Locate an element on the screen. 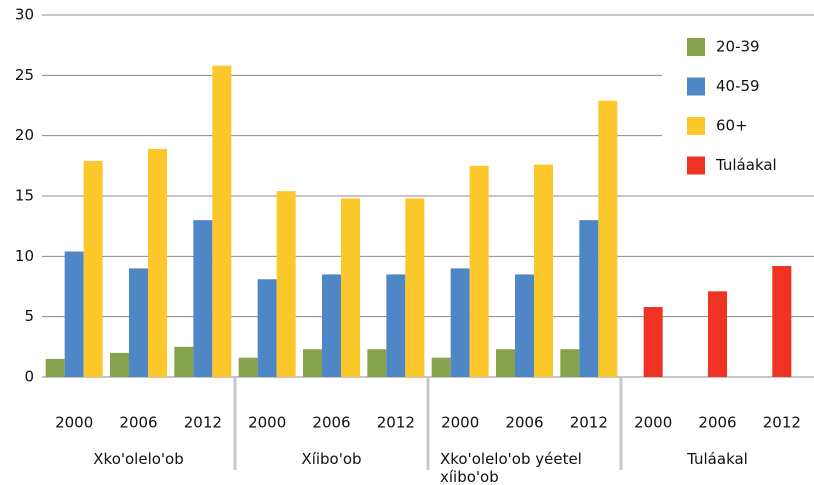 The height and width of the screenshot is (485, 814). group-label: Tuláakal is located at coordinates (717, 459).